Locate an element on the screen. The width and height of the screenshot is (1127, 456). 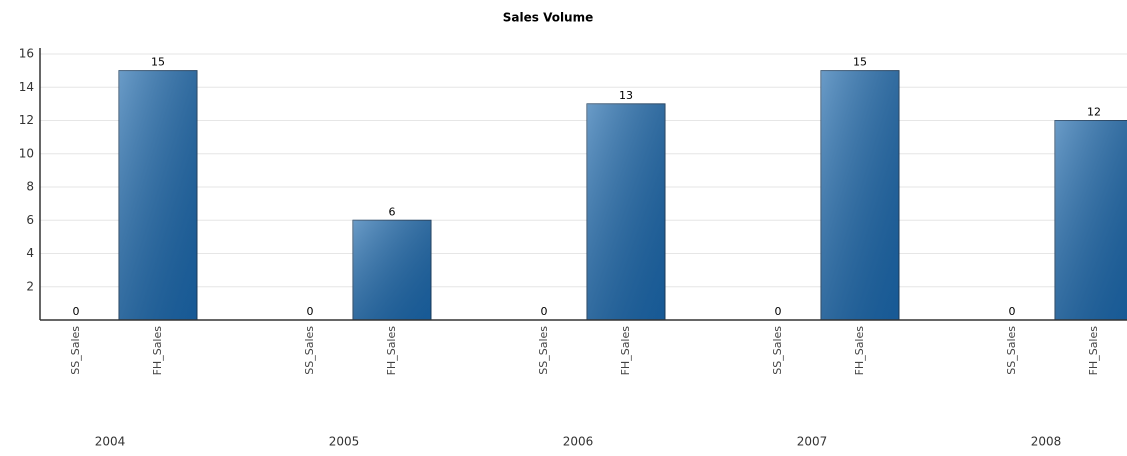
y-tick-label: 12 is located at coordinates (26, 120).